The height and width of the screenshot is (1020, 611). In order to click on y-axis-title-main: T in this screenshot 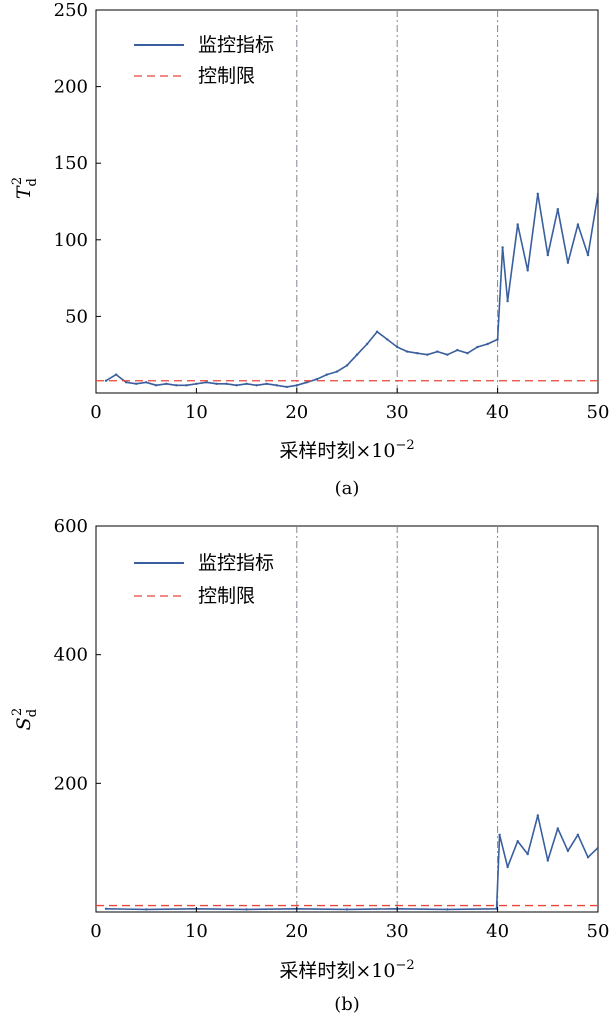, I will do `click(24, 192)`.